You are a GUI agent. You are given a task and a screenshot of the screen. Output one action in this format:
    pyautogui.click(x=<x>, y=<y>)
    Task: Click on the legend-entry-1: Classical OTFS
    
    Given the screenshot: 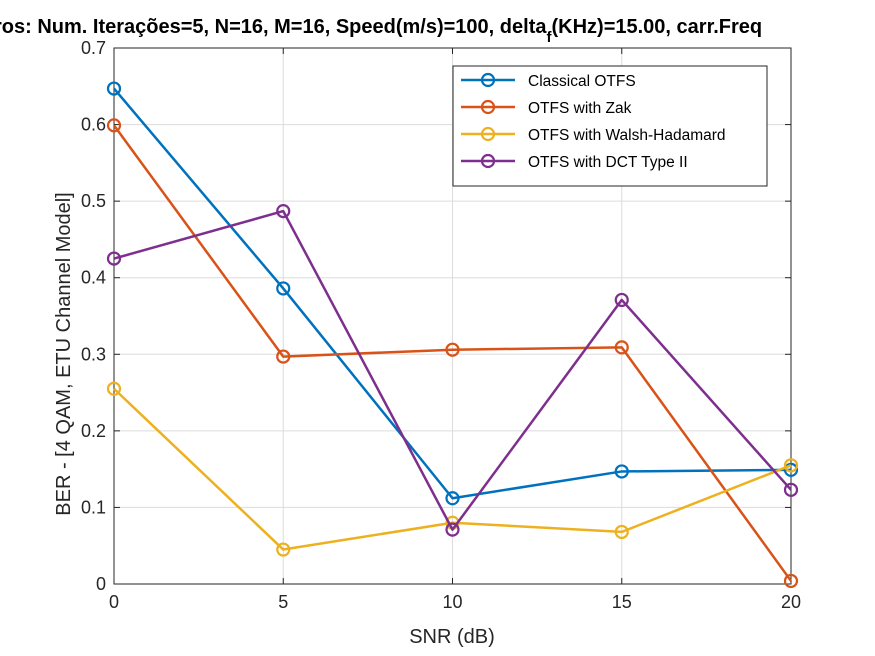 What is the action you would take?
    pyautogui.click(x=582, y=81)
    